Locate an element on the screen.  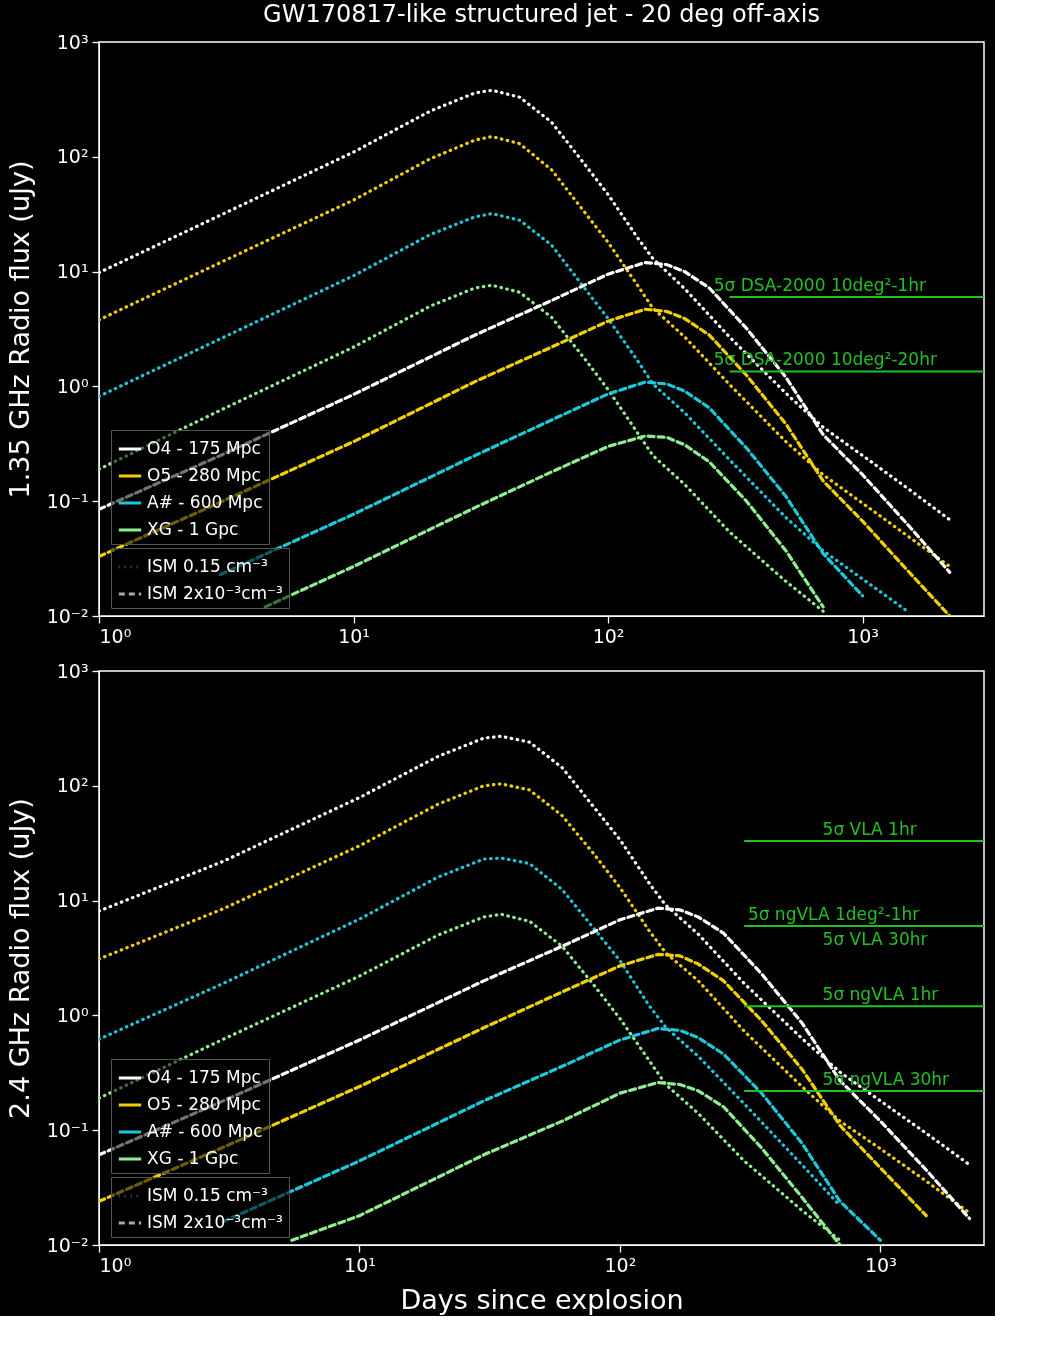
y-axis-title: 1.35 GHz Radio flux (uJy) is located at coordinates (19, 329).